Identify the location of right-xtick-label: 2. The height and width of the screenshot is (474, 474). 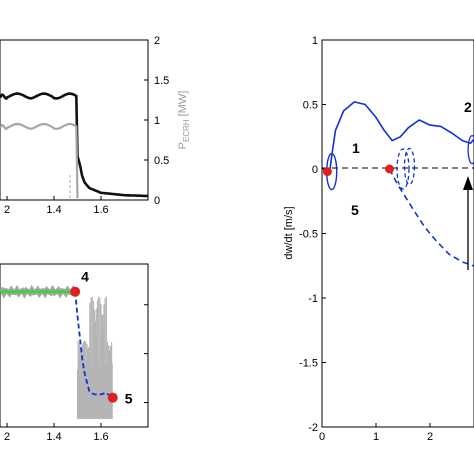
(430, 437).